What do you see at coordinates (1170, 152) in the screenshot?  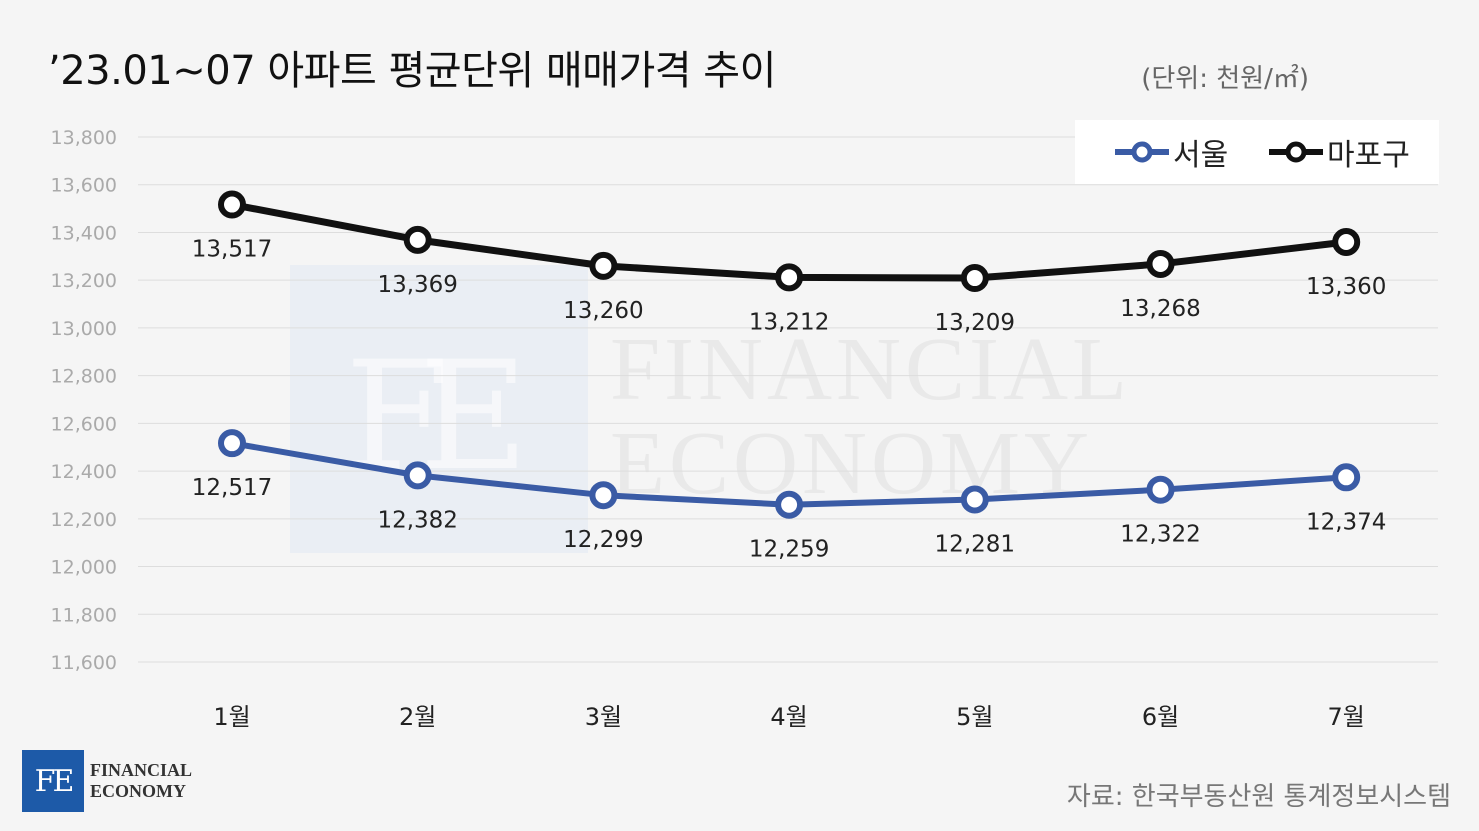 I see `legend-item-seoul: 서울` at bounding box center [1170, 152].